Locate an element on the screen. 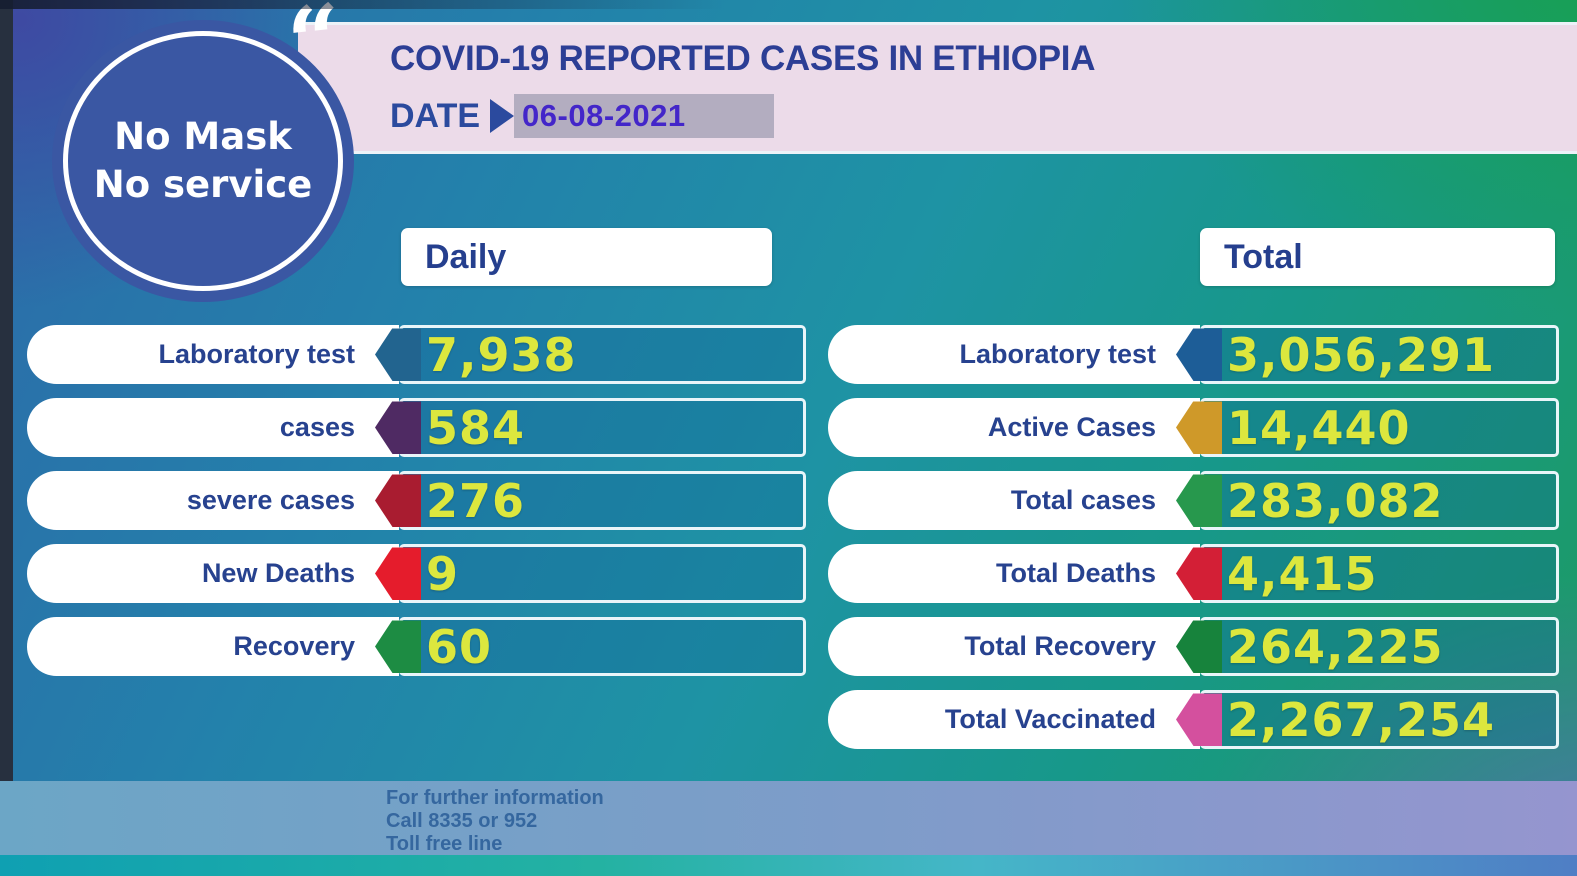  daily-row-cases: cases 584 is located at coordinates (416, 427).